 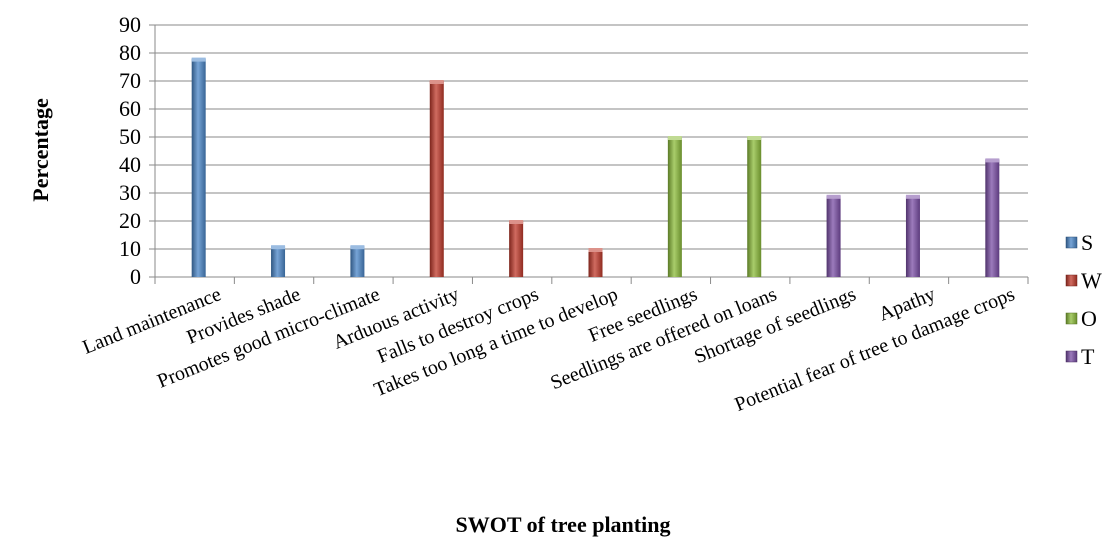 I want to click on y-tick-label: 20, so click(x=130, y=220).